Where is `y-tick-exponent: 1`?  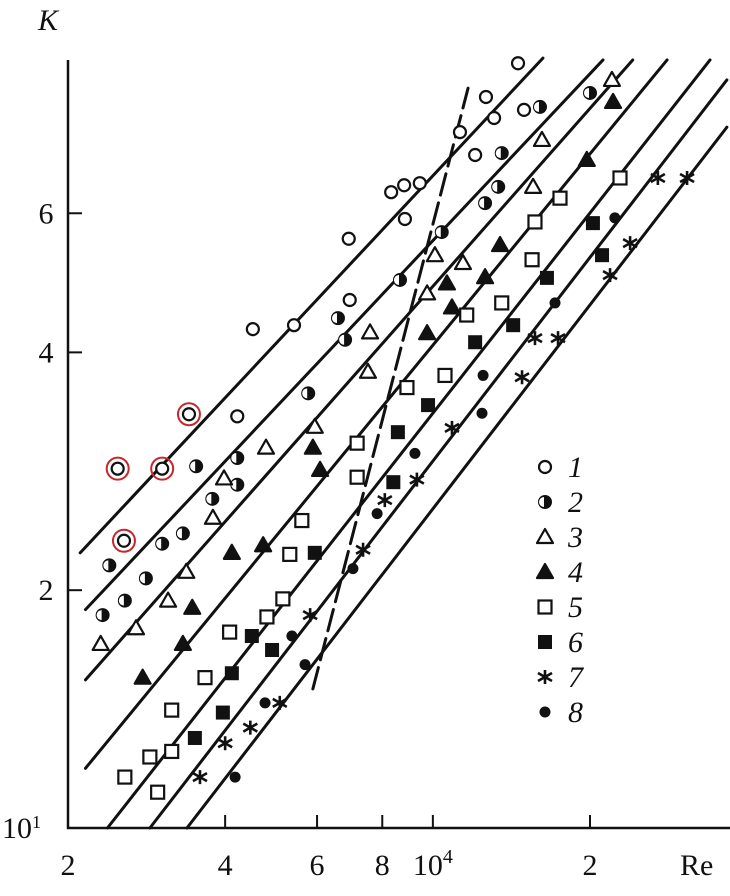 y-tick-exponent: 1 is located at coordinates (36, 822).